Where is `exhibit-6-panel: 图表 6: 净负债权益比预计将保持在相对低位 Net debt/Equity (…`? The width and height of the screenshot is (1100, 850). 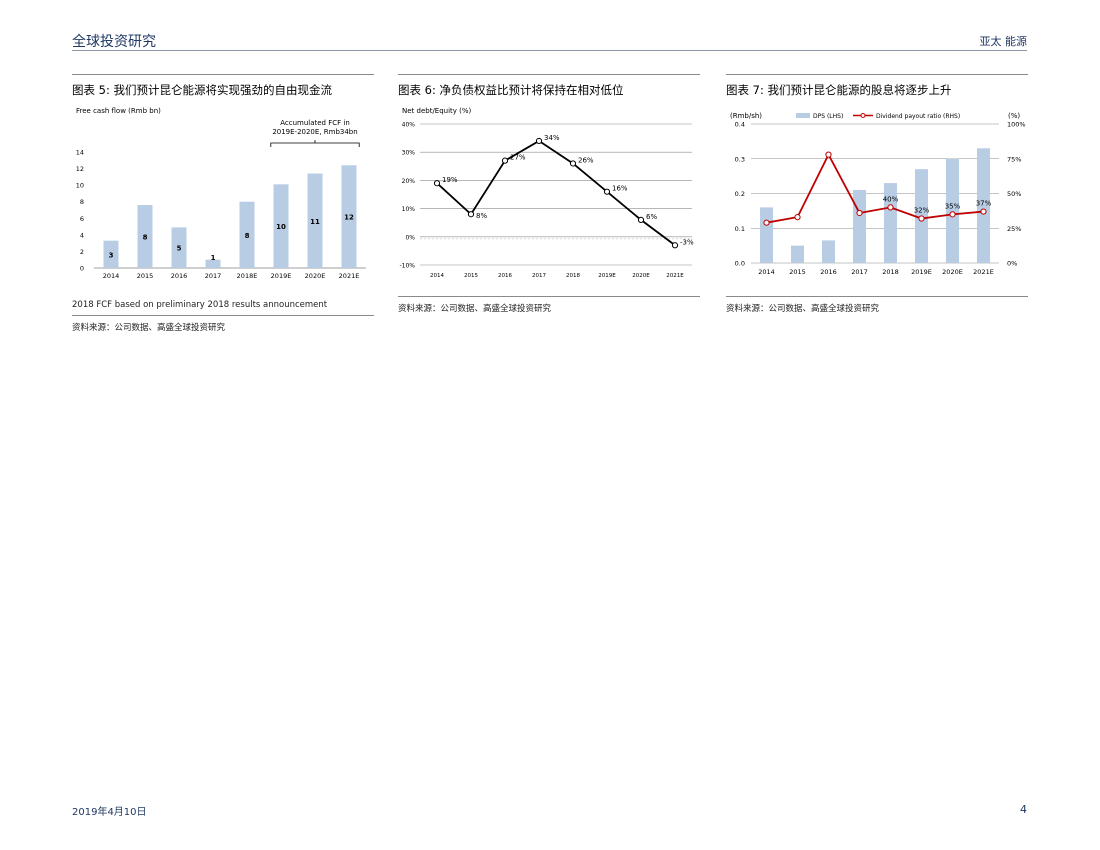 exhibit-6-panel: 图表 6: 净负债权益比预计将保持在相对低位 Net debt/Equity (… is located at coordinates (549, 194).